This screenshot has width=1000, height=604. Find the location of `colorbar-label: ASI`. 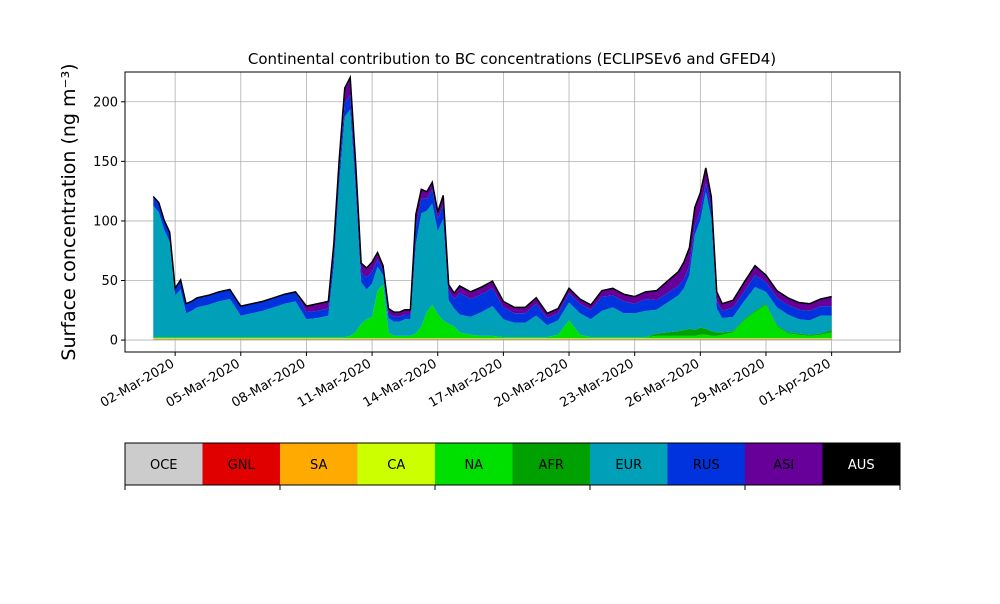

colorbar-label: ASI is located at coordinates (783, 465).